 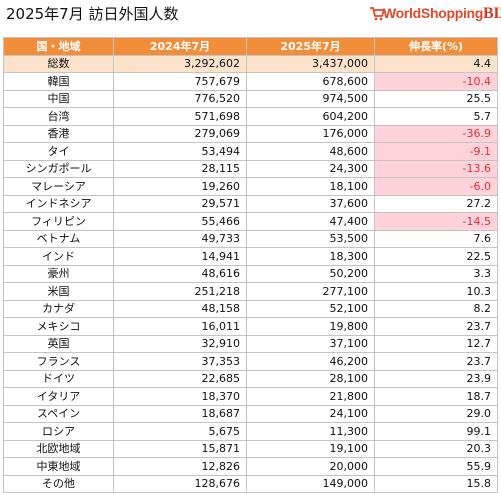 What do you see at coordinates (250, 63) in the screenshot?
I see `table-row-total: 総数 3,292,602 3,437,000 4.4` at bounding box center [250, 63].